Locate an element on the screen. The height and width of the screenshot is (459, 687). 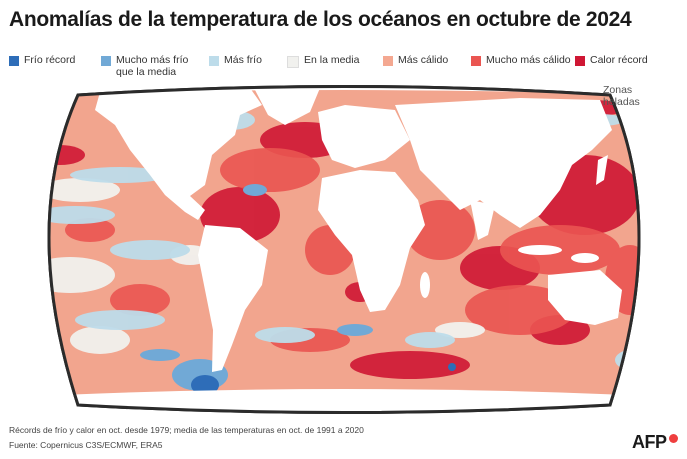
legend-item-average: En la media is located at coordinates (323, 61).